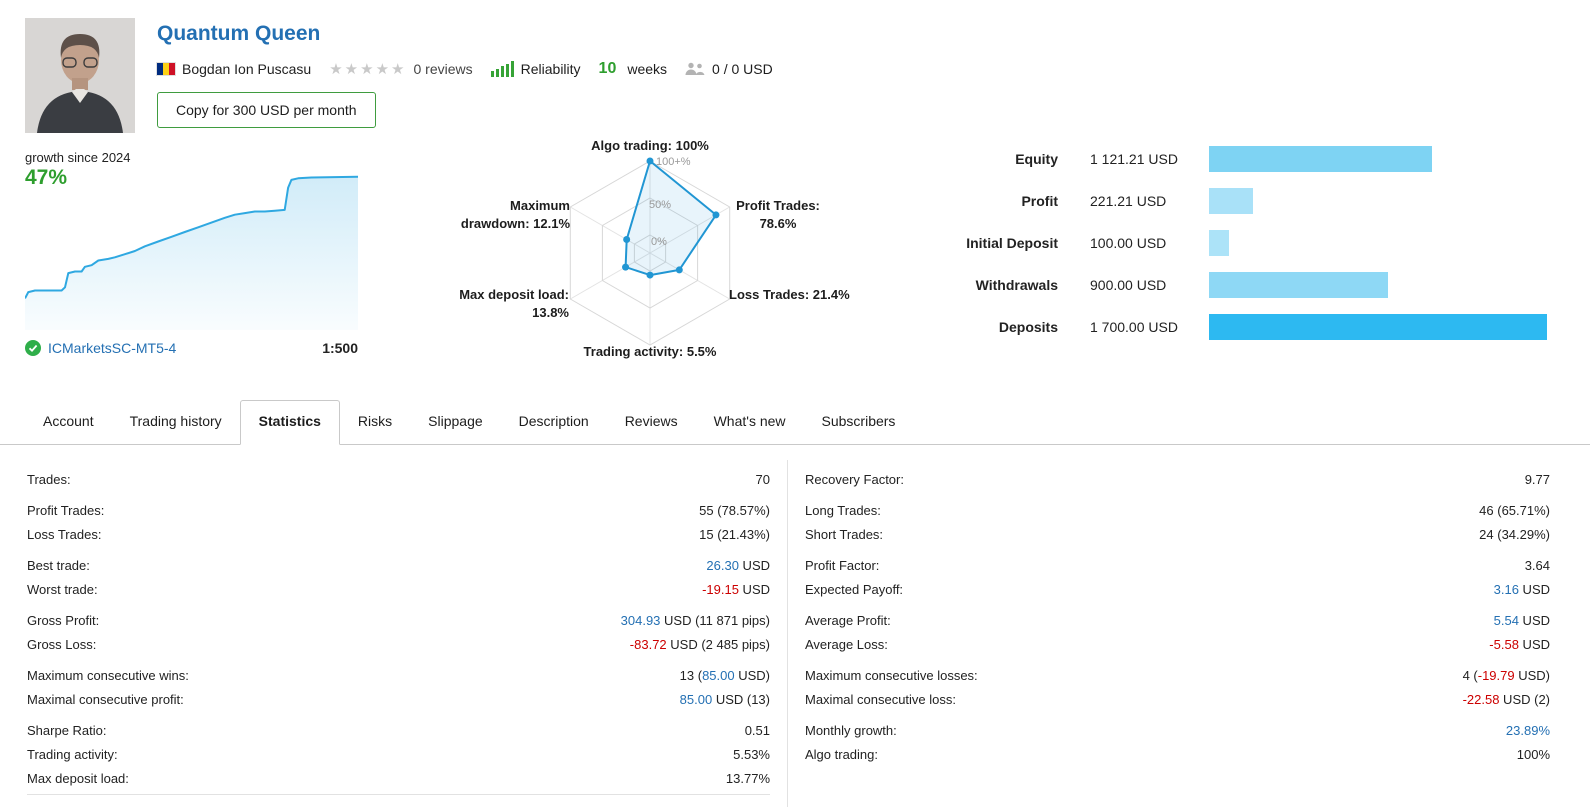  Describe the element at coordinates (851, 730) in the screenshot. I see `stat-label: Monthly growth:` at that location.